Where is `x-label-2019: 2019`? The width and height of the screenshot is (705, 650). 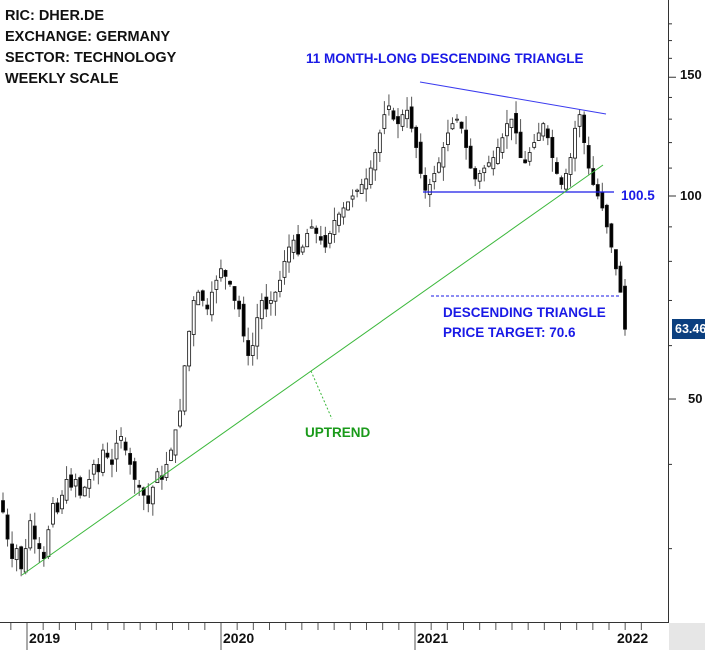 x-label-2019: 2019 is located at coordinates (45, 638).